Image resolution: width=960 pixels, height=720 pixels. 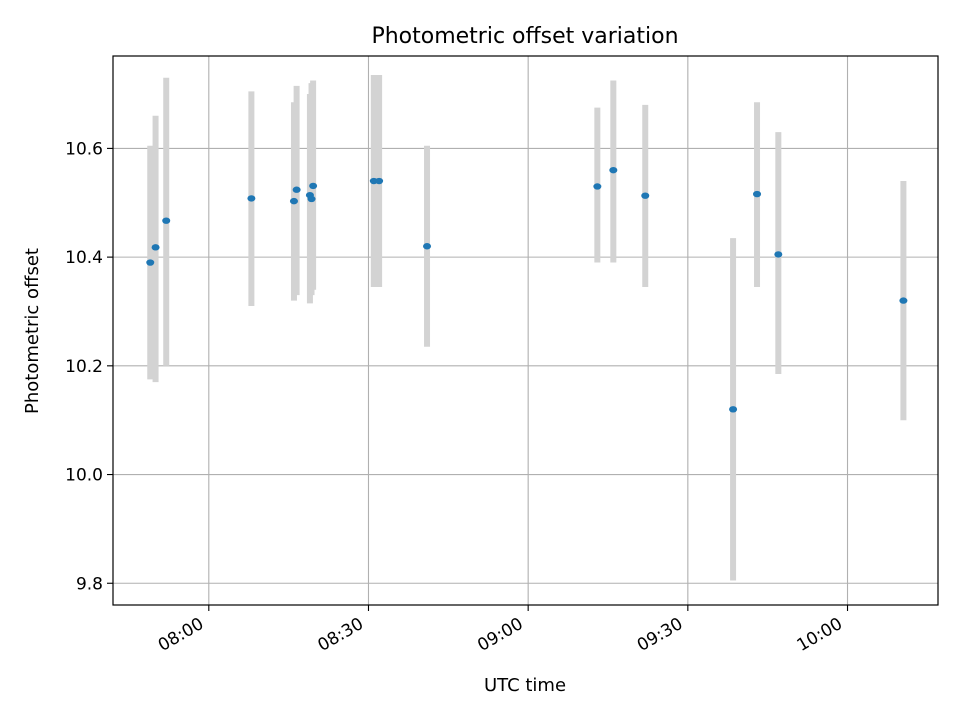 What do you see at coordinates (524, 36) in the screenshot?
I see `chart-title: Photometric offset variation` at bounding box center [524, 36].